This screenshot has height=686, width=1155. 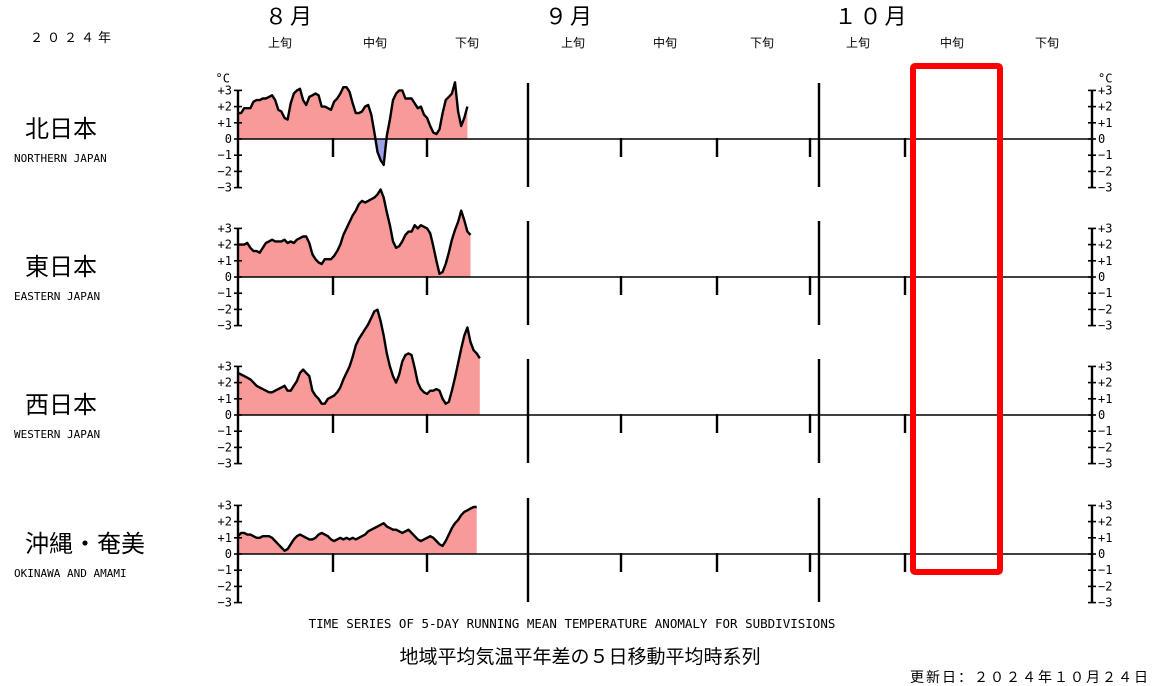 What do you see at coordinates (70, 573) in the screenshot?
I see `region-subtitle: OKINAWA AND AMAMI` at bounding box center [70, 573].